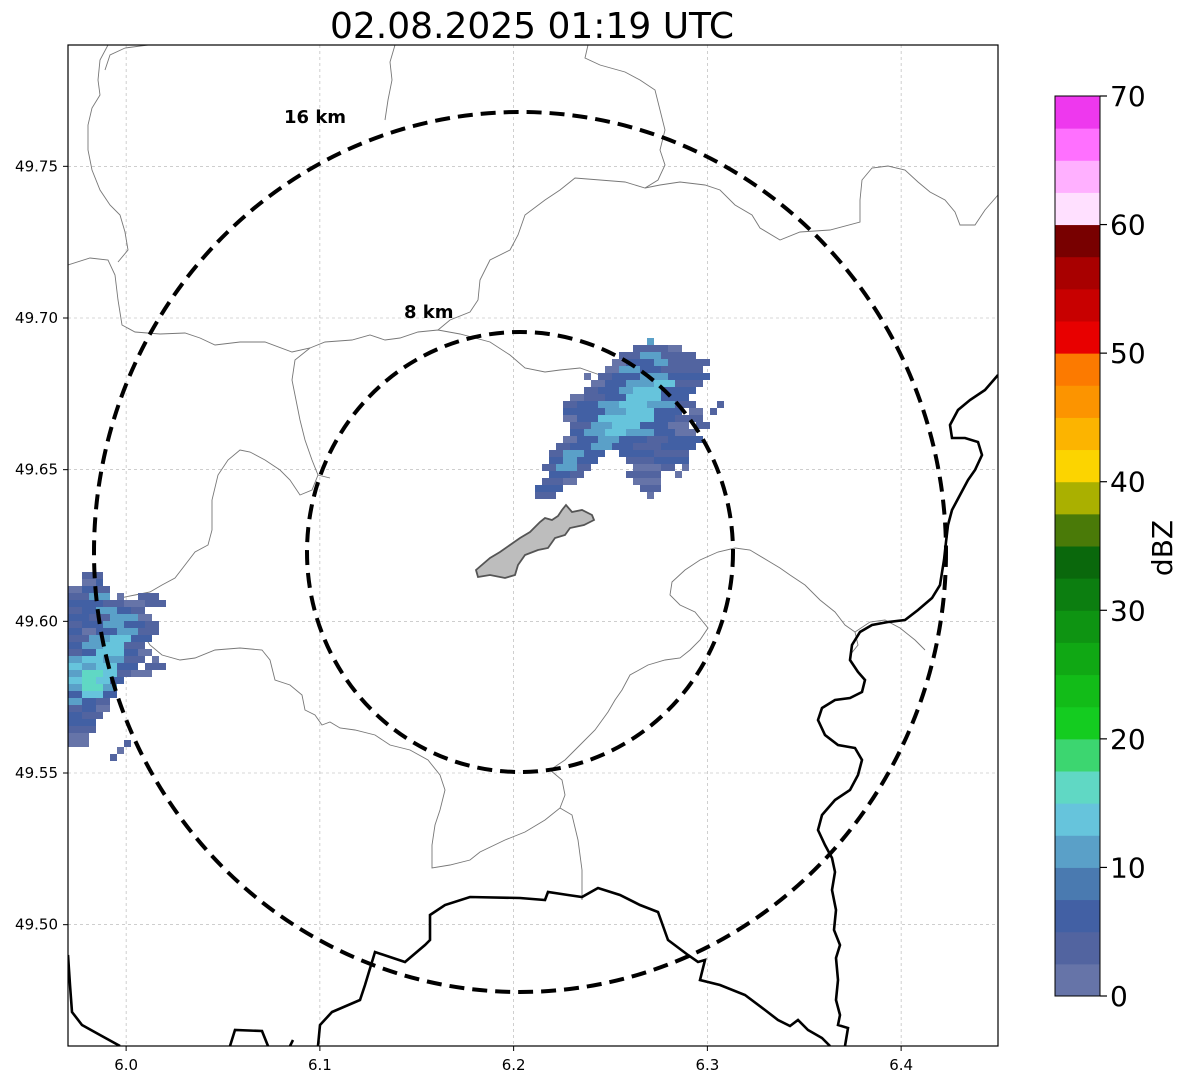  What do you see at coordinates (36, 166) in the screenshot?
I see `y-tick-label: 49.75` at bounding box center [36, 166].